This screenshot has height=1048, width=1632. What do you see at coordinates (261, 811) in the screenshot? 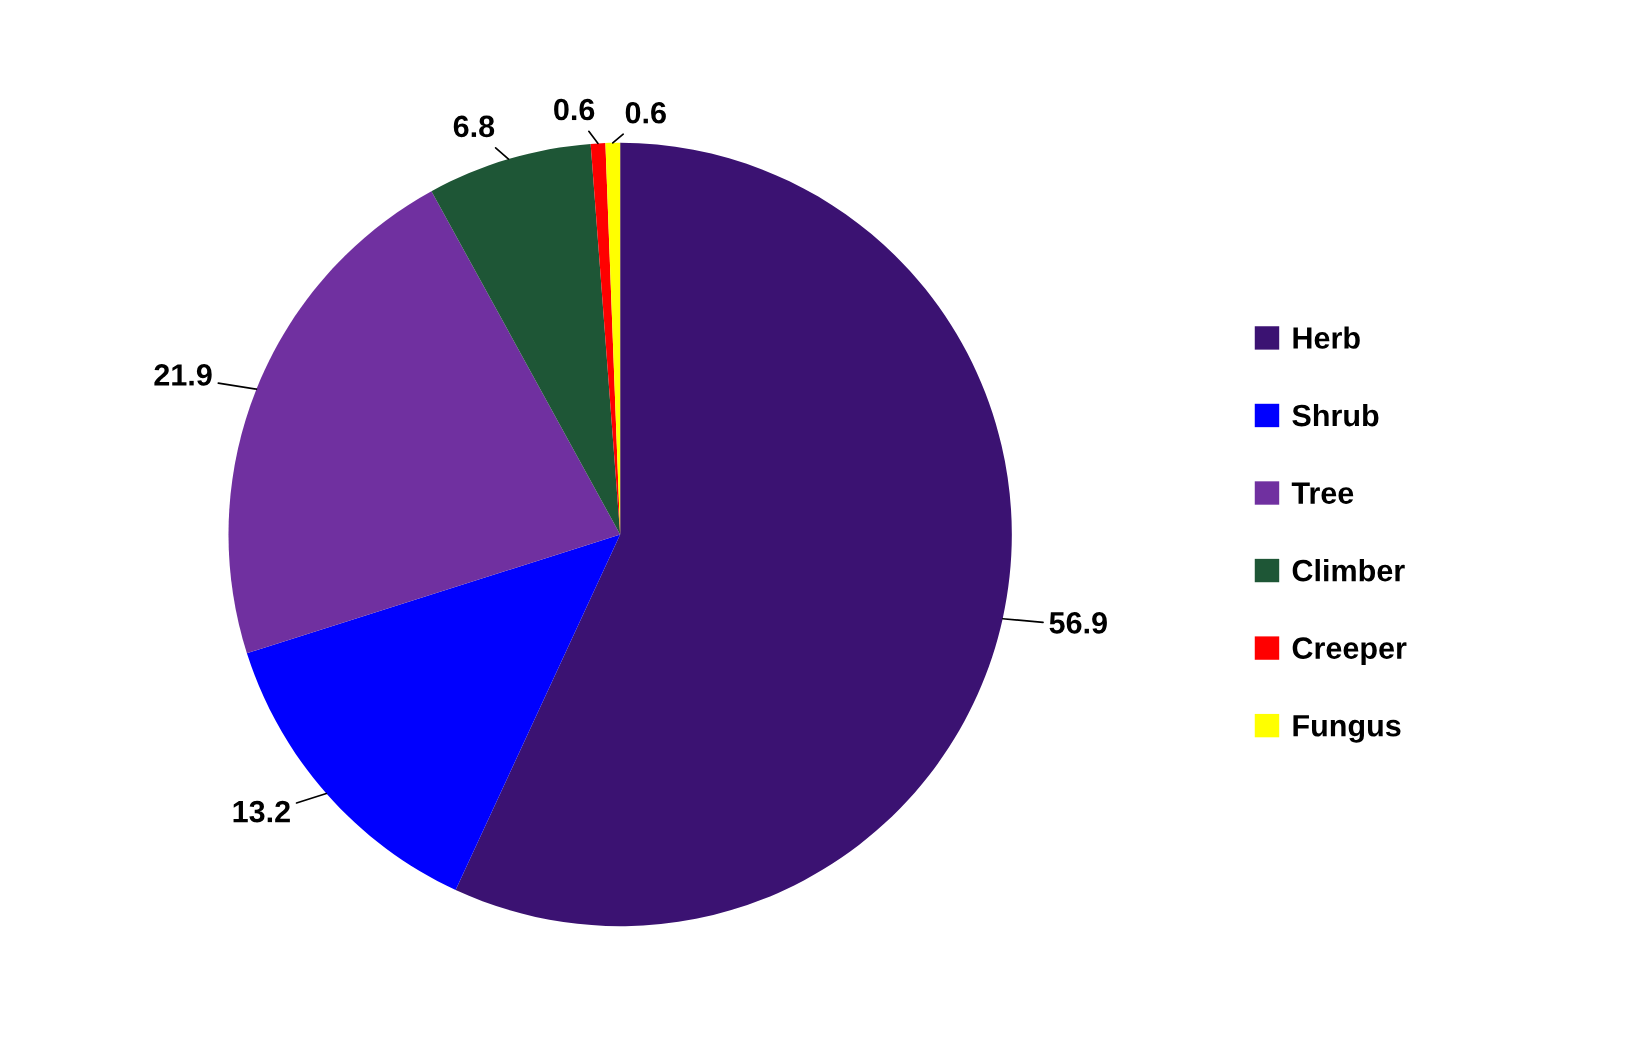
I see `data-label: 13.2` at bounding box center [261, 811].